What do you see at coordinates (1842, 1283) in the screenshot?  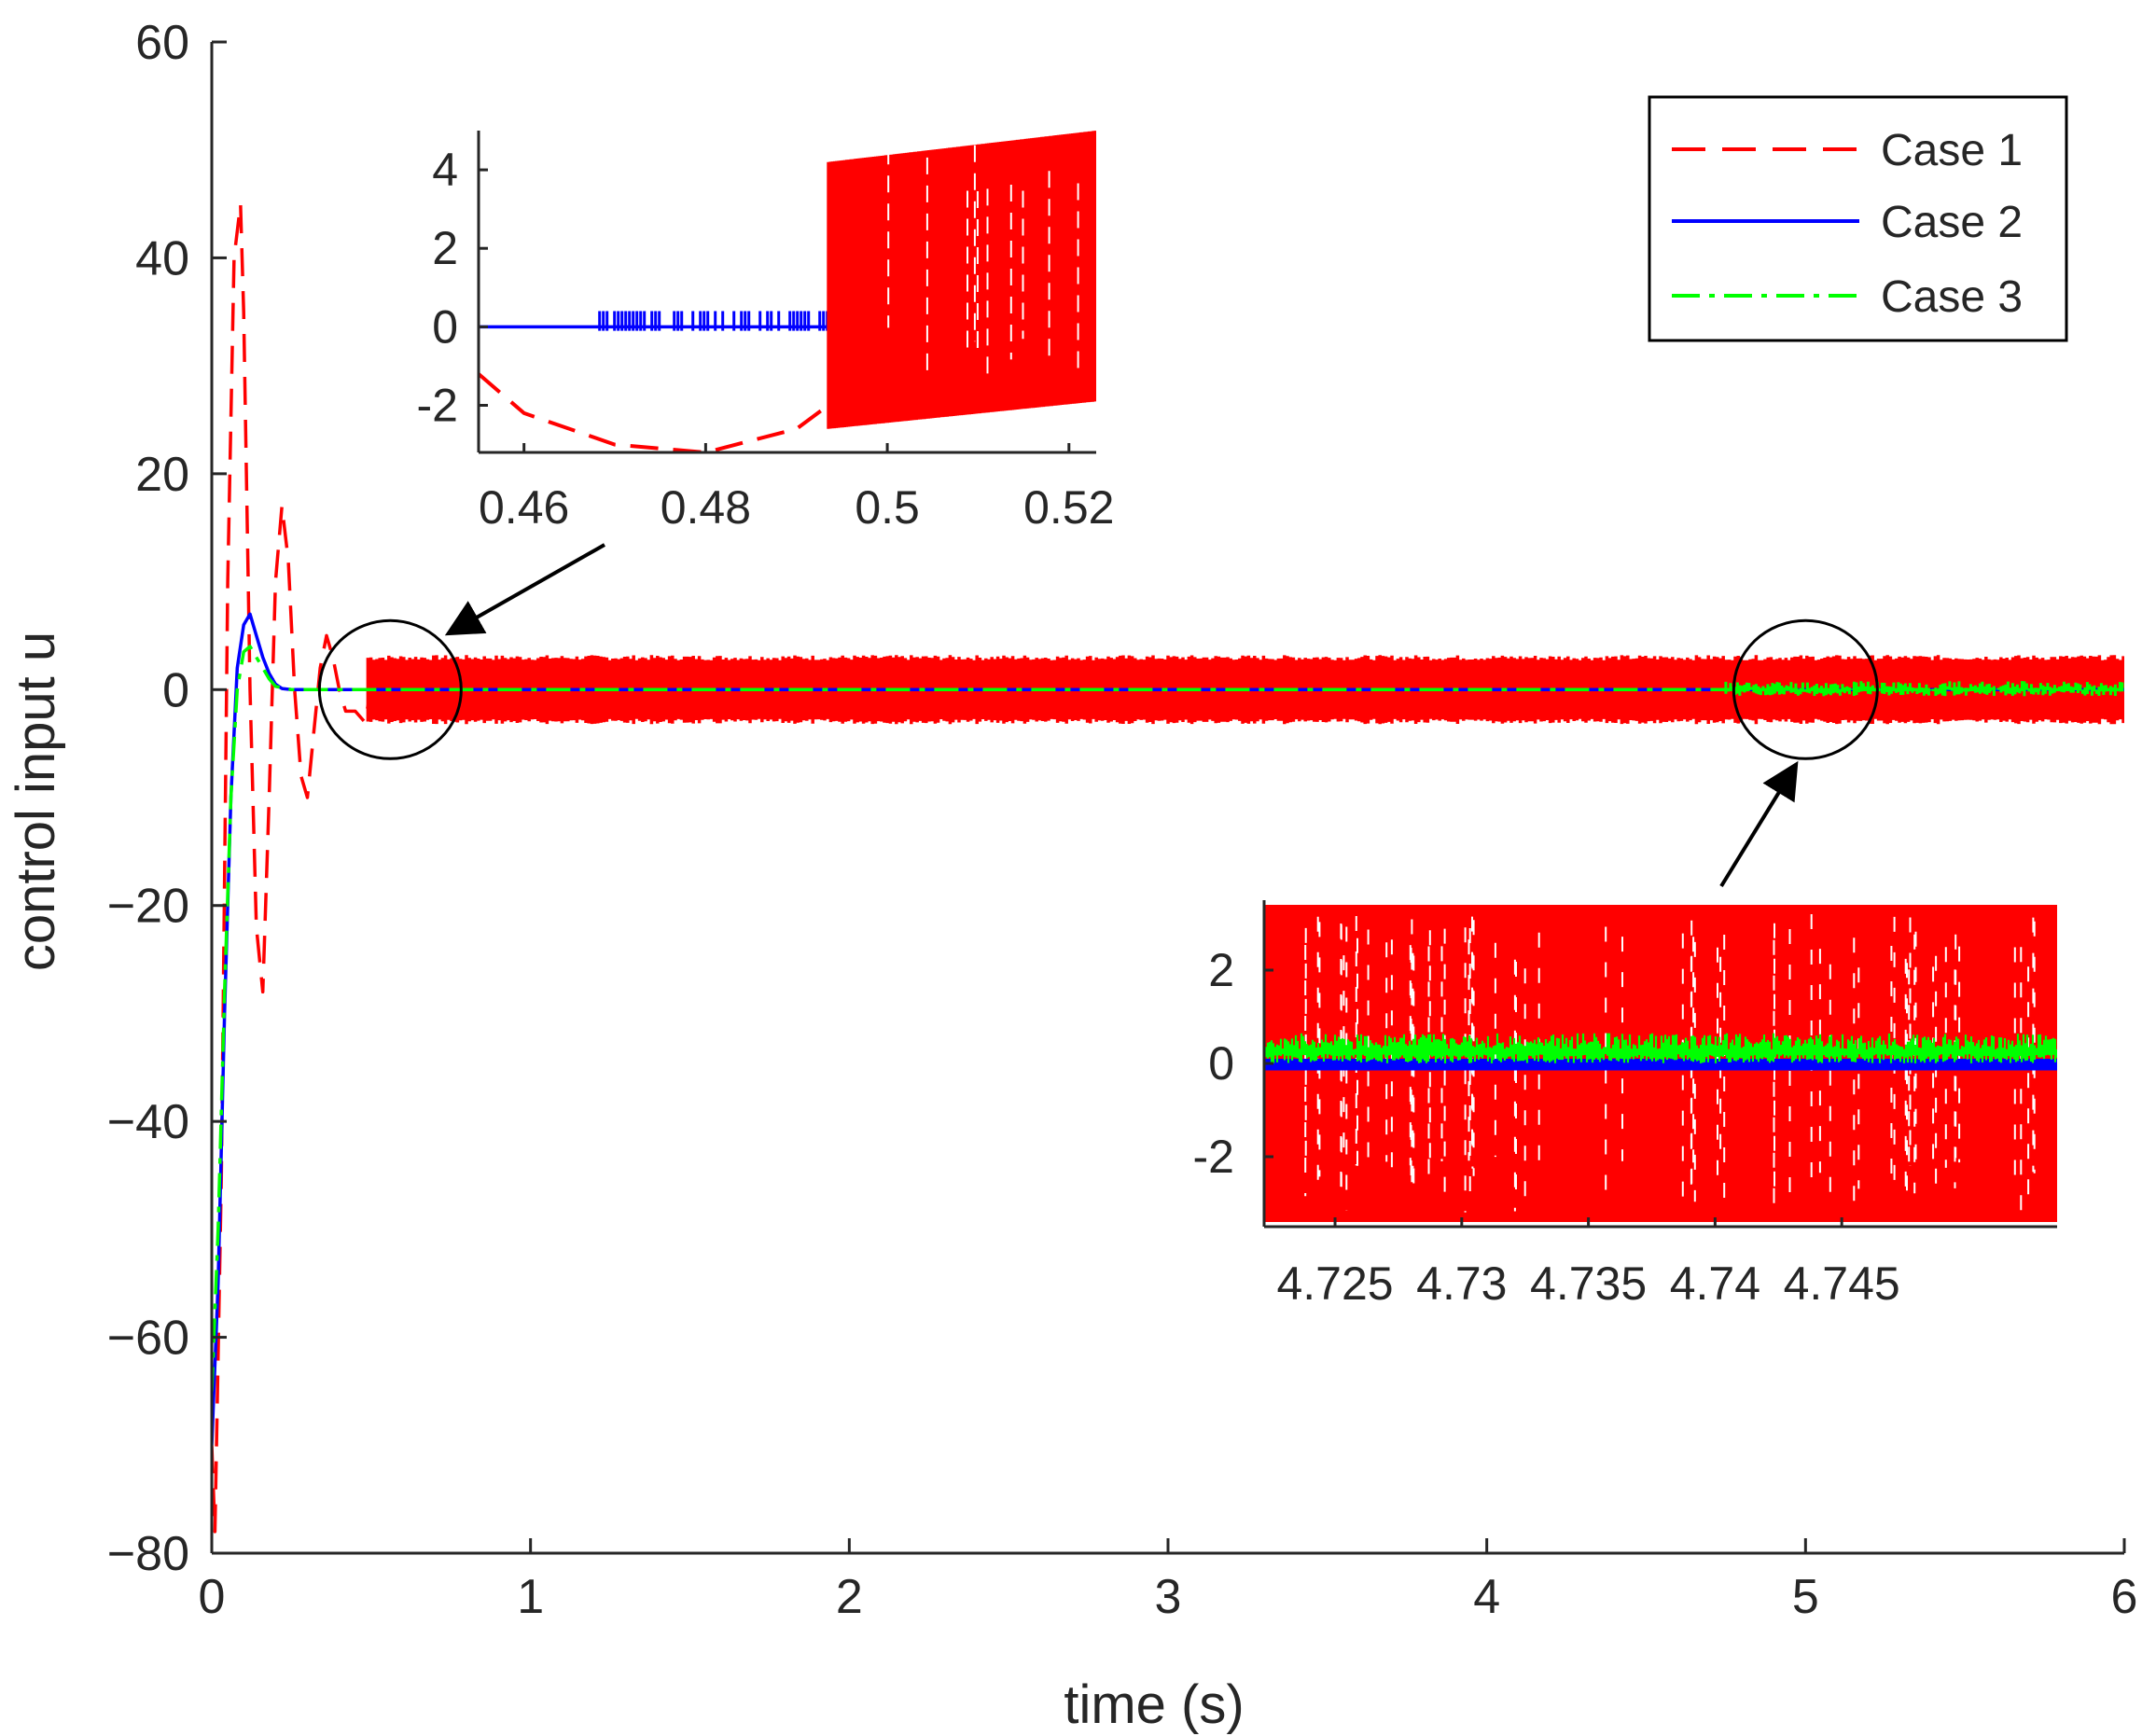 I see `inset-2-x-tick-label: 4.745` at bounding box center [1842, 1283].